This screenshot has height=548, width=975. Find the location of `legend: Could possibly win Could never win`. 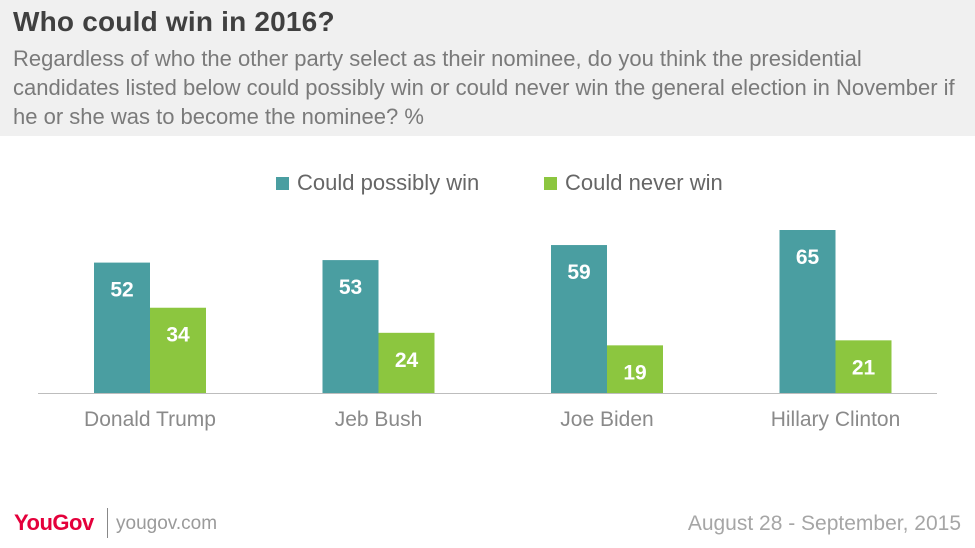

legend: Could possibly win Could never win is located at coordinates (487, 184).